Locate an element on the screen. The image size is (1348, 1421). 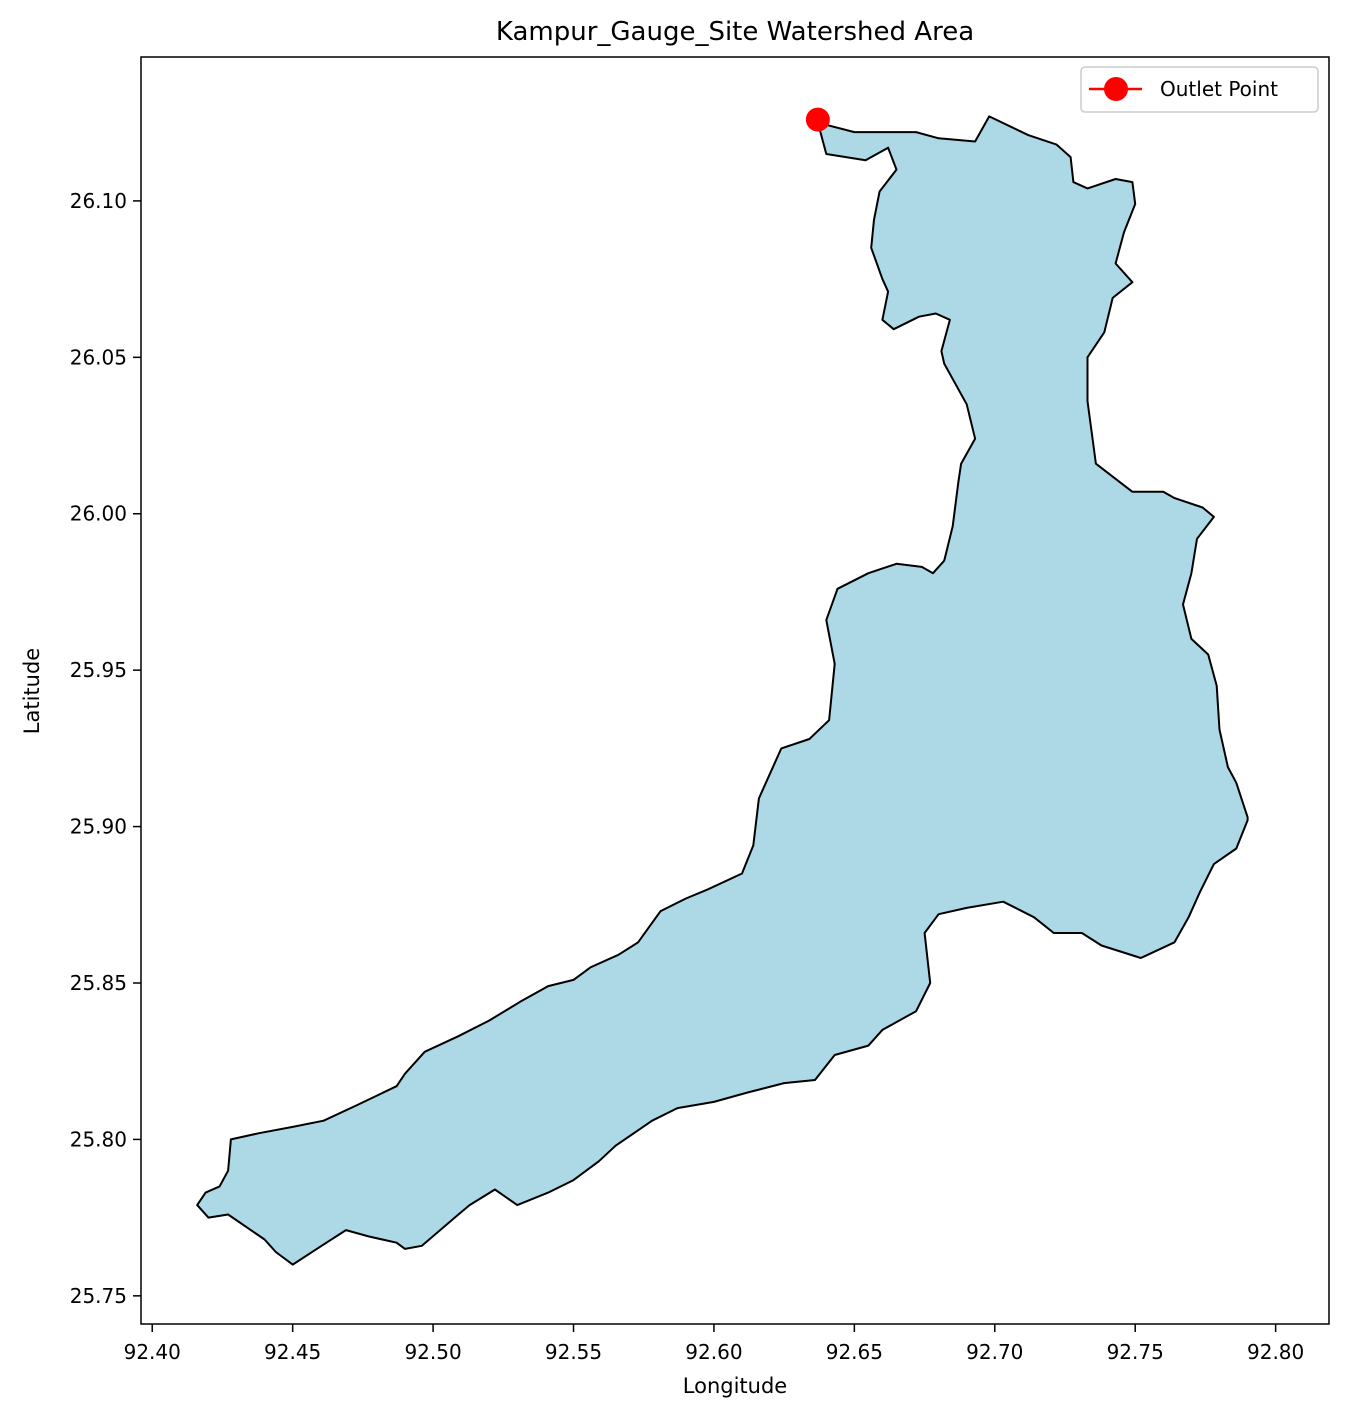
y-tick-label: 25.95 is located at coordinates (98, 670).